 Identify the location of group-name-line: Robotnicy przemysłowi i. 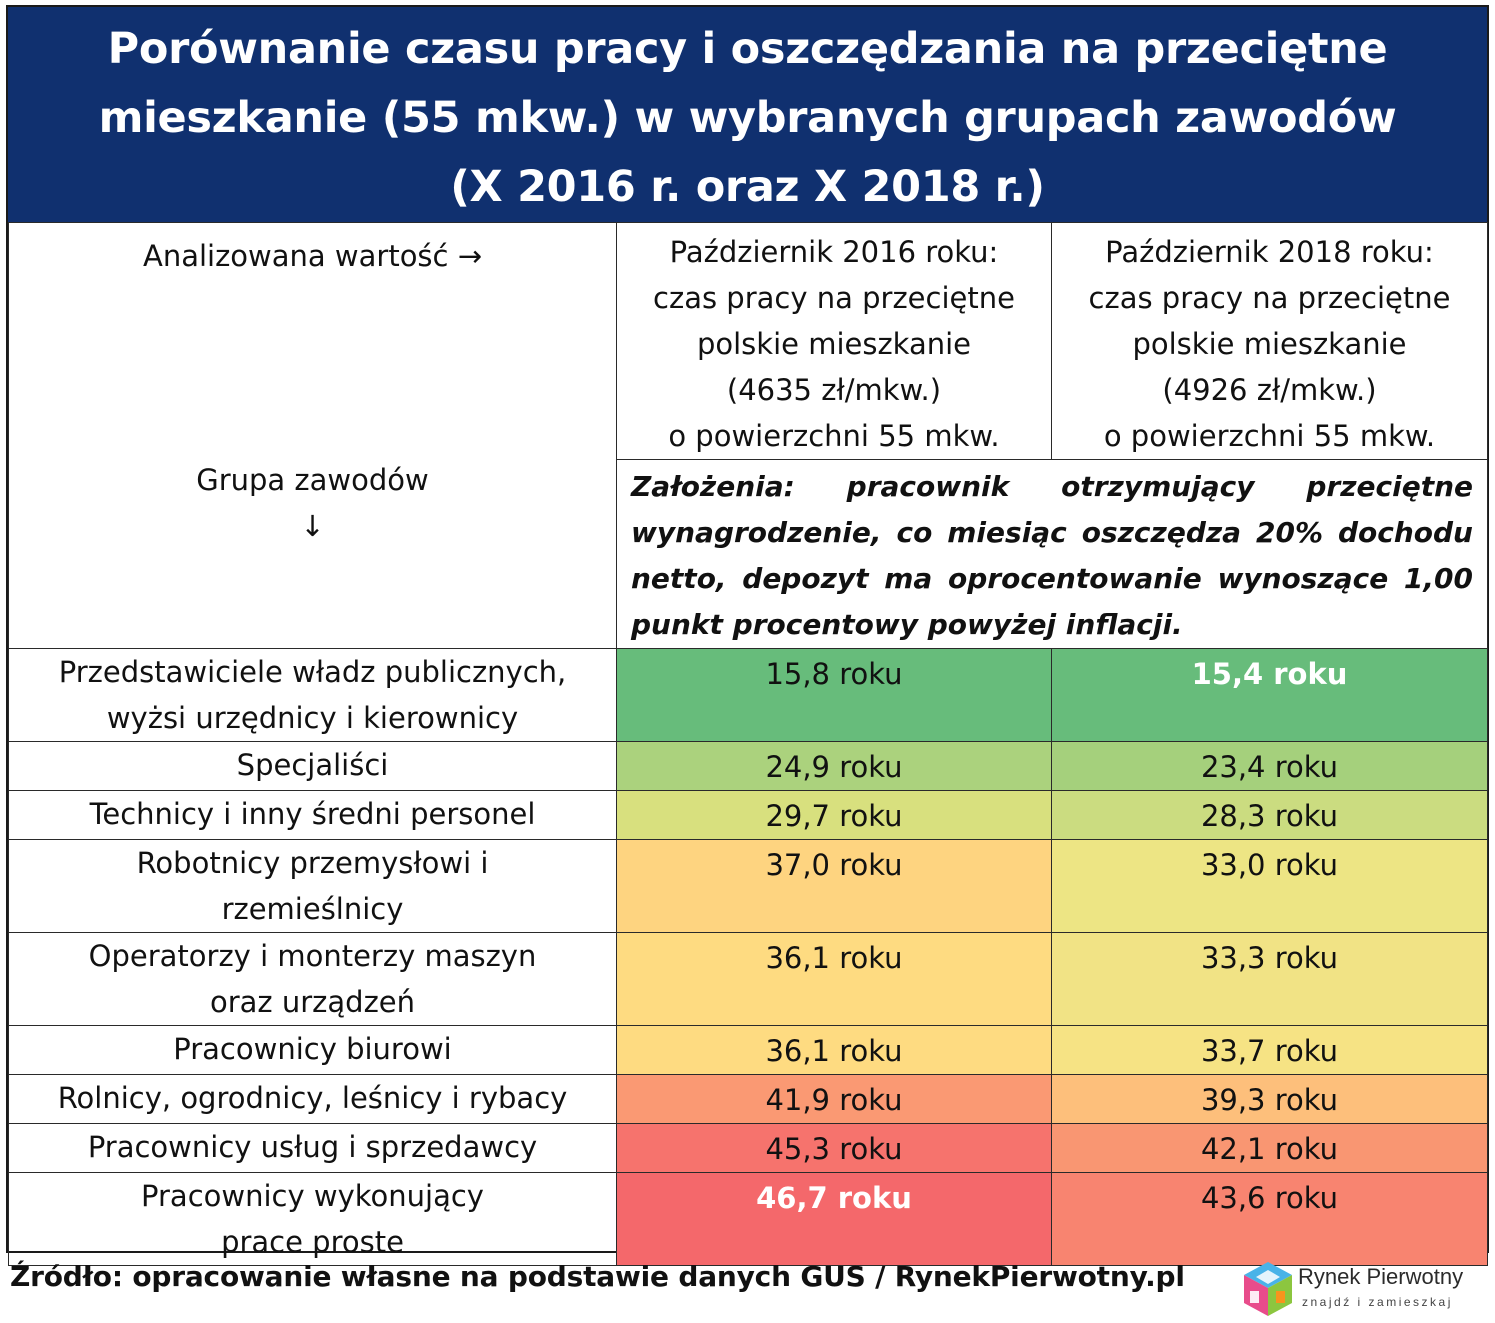
(312, 863).